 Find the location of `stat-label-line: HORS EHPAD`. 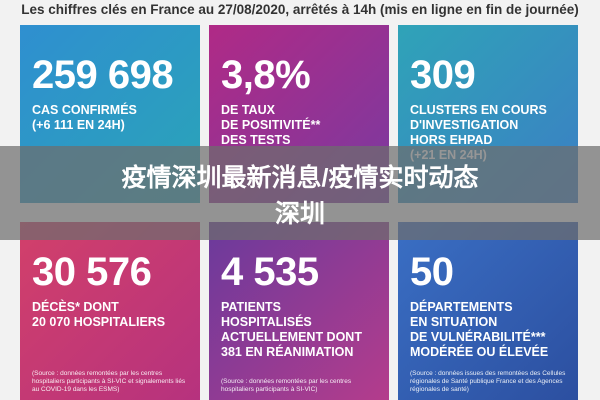

stat-label-line: HORS EHPAD is located at coordinates (451, 140).